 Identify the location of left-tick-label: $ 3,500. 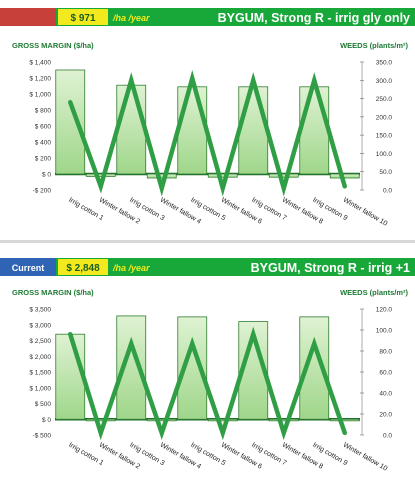
(40, 310).